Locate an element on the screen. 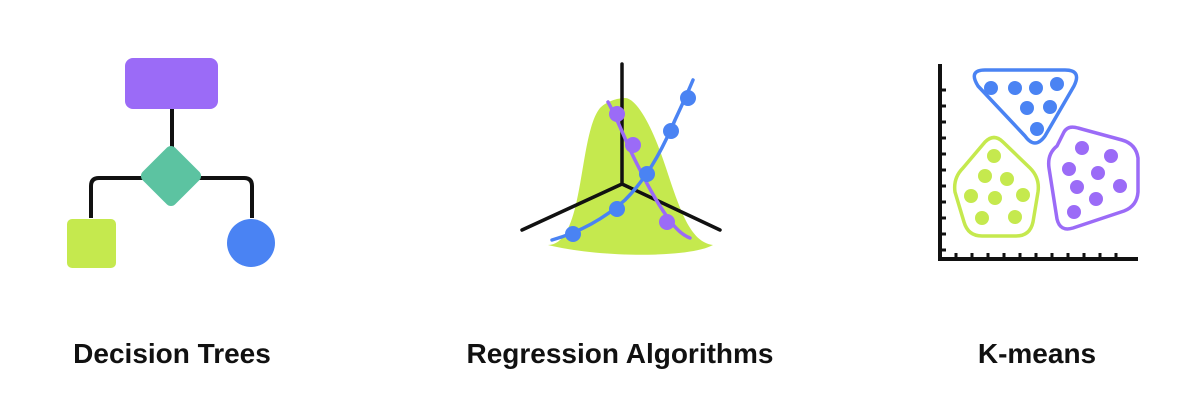  decision-trees-title: Decision Trees is located at coordinates (172, 353).